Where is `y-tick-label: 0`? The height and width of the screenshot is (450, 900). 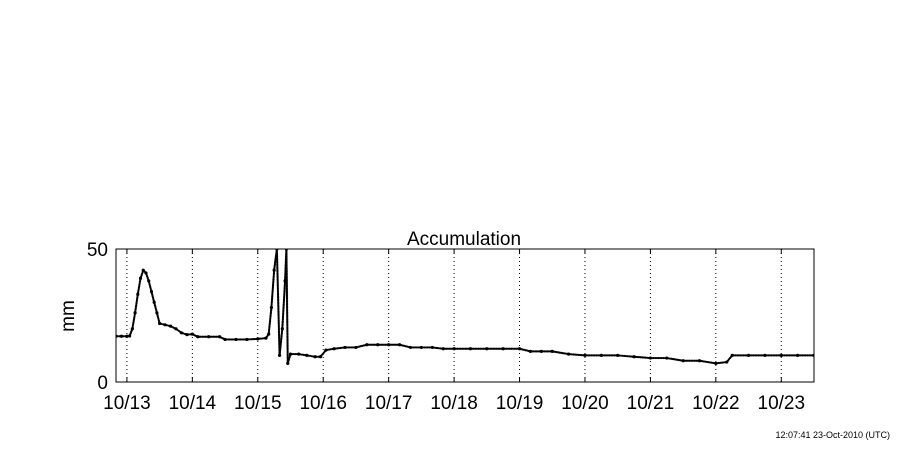
y-tick-label: 0 is located at coordinates (102, 383).